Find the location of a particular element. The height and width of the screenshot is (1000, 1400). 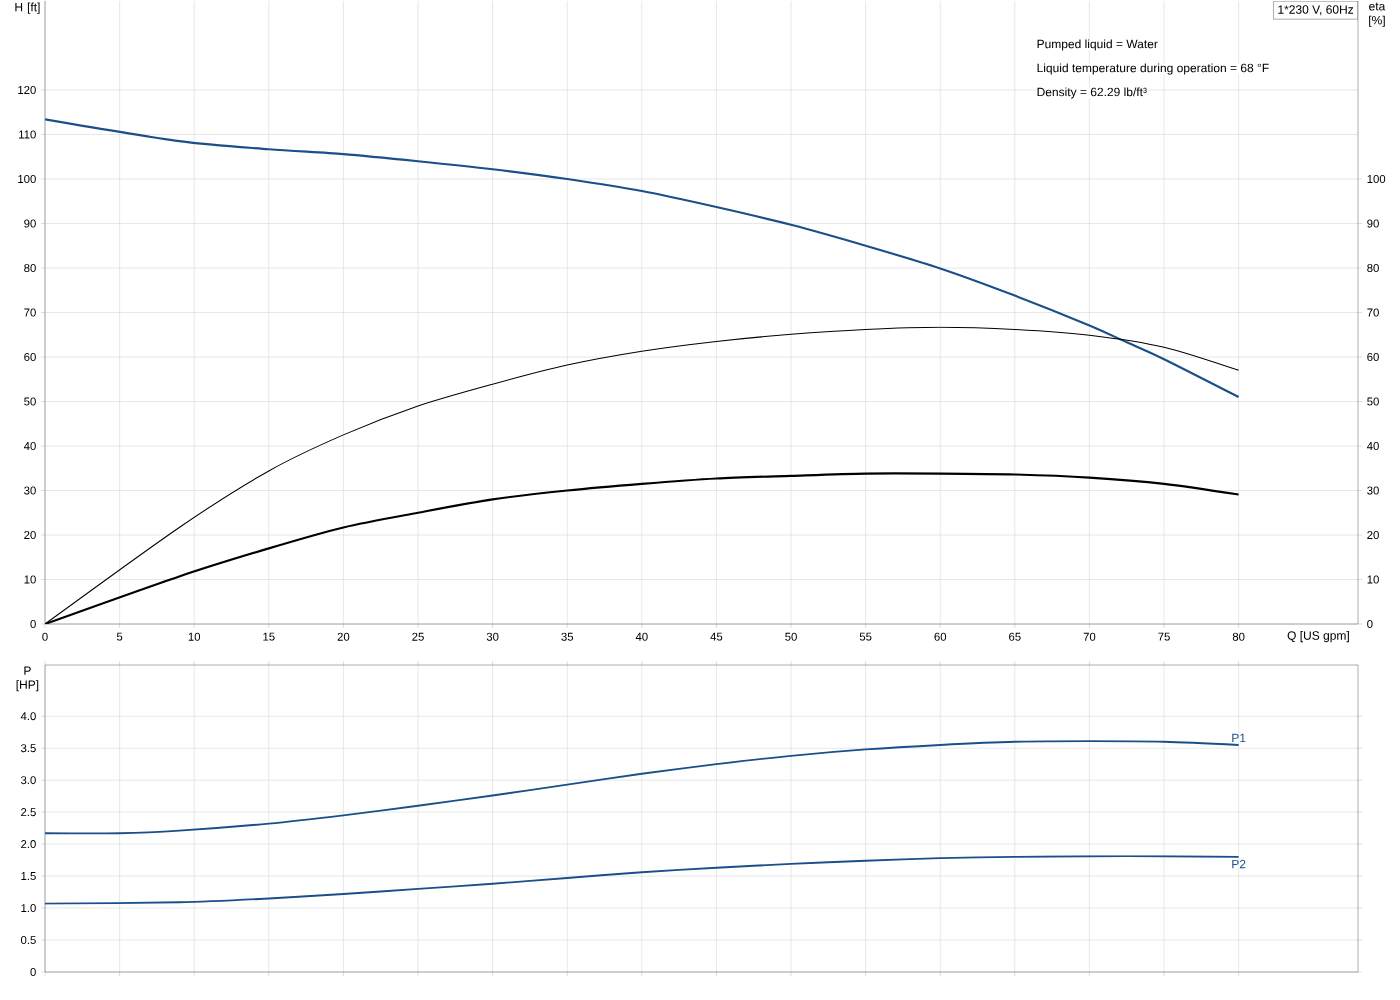

x-tick-label: 70 is located at coordinates (1089, 636).